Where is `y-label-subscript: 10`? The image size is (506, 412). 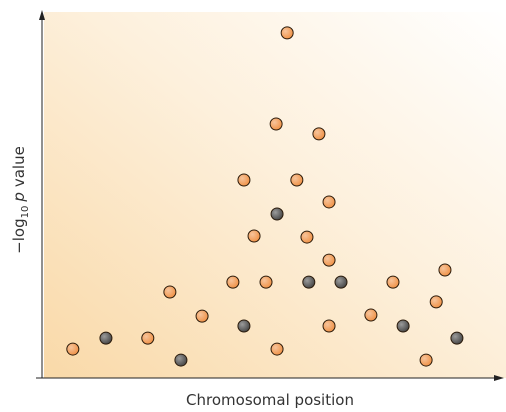
y-label-subscript: 10 is located at coordinates (25, 212).